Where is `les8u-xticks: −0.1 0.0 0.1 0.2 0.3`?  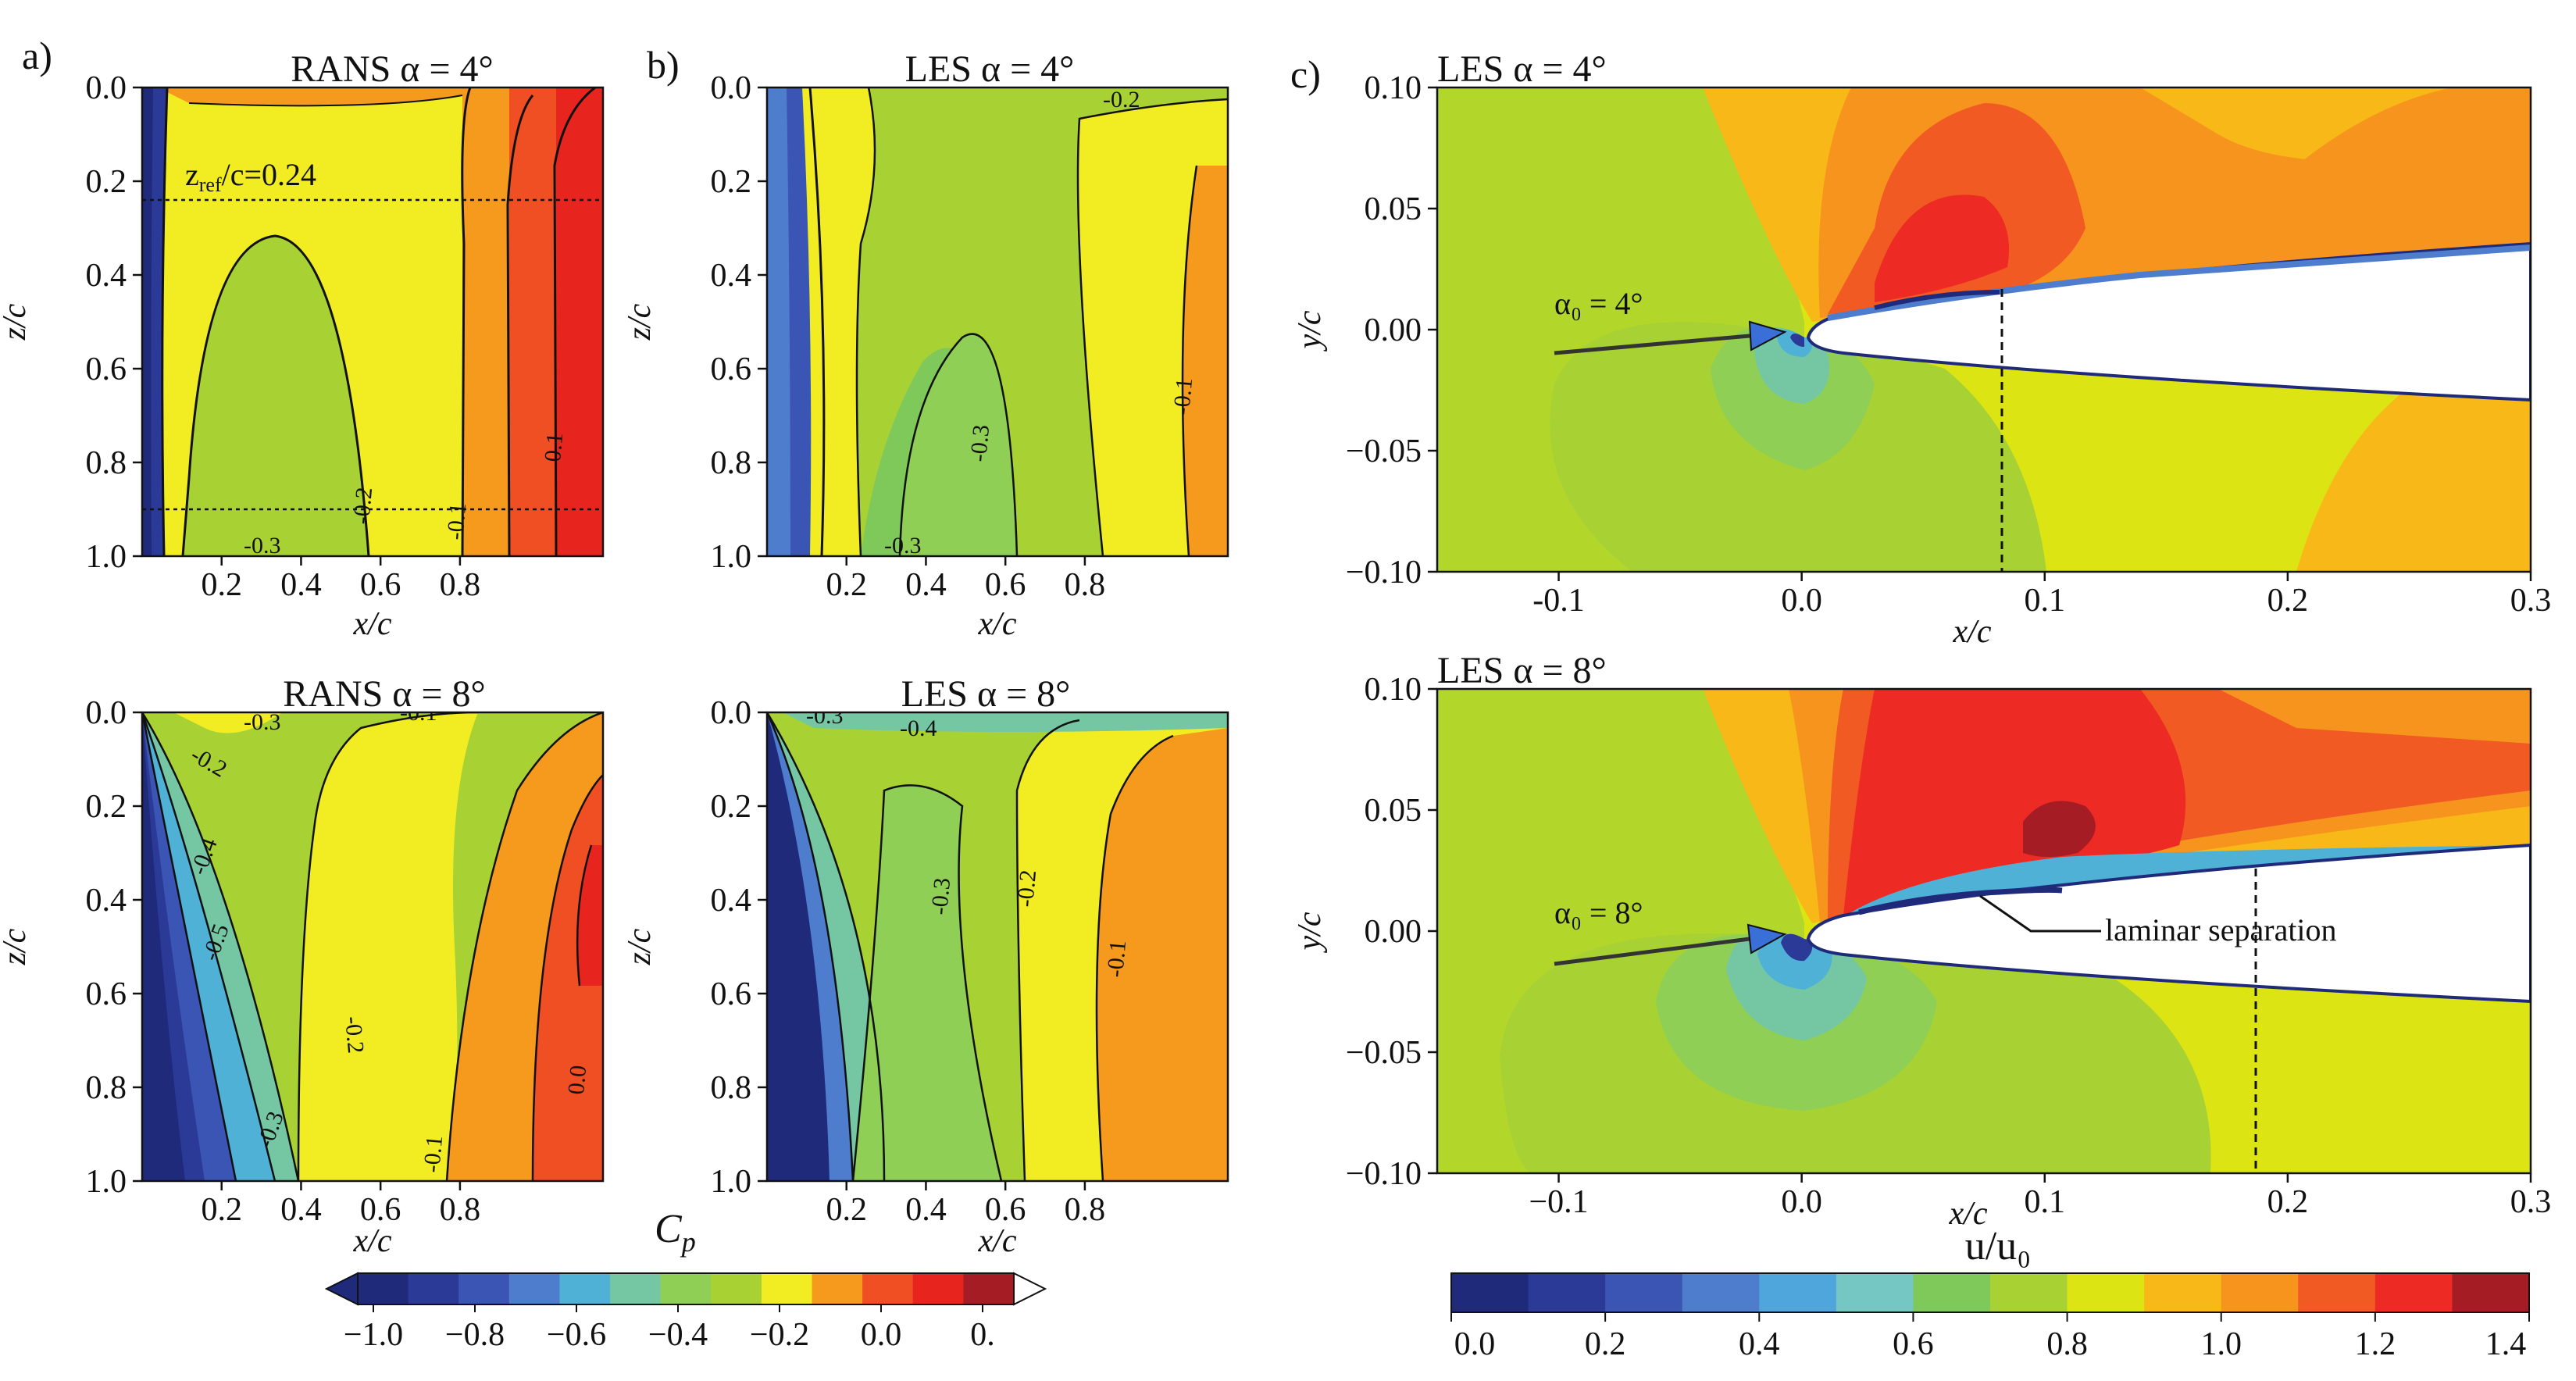 les8u-xticks: −0.1 0.0 0.1 0.2 0.3 is located at coordinates (2040, 1196).